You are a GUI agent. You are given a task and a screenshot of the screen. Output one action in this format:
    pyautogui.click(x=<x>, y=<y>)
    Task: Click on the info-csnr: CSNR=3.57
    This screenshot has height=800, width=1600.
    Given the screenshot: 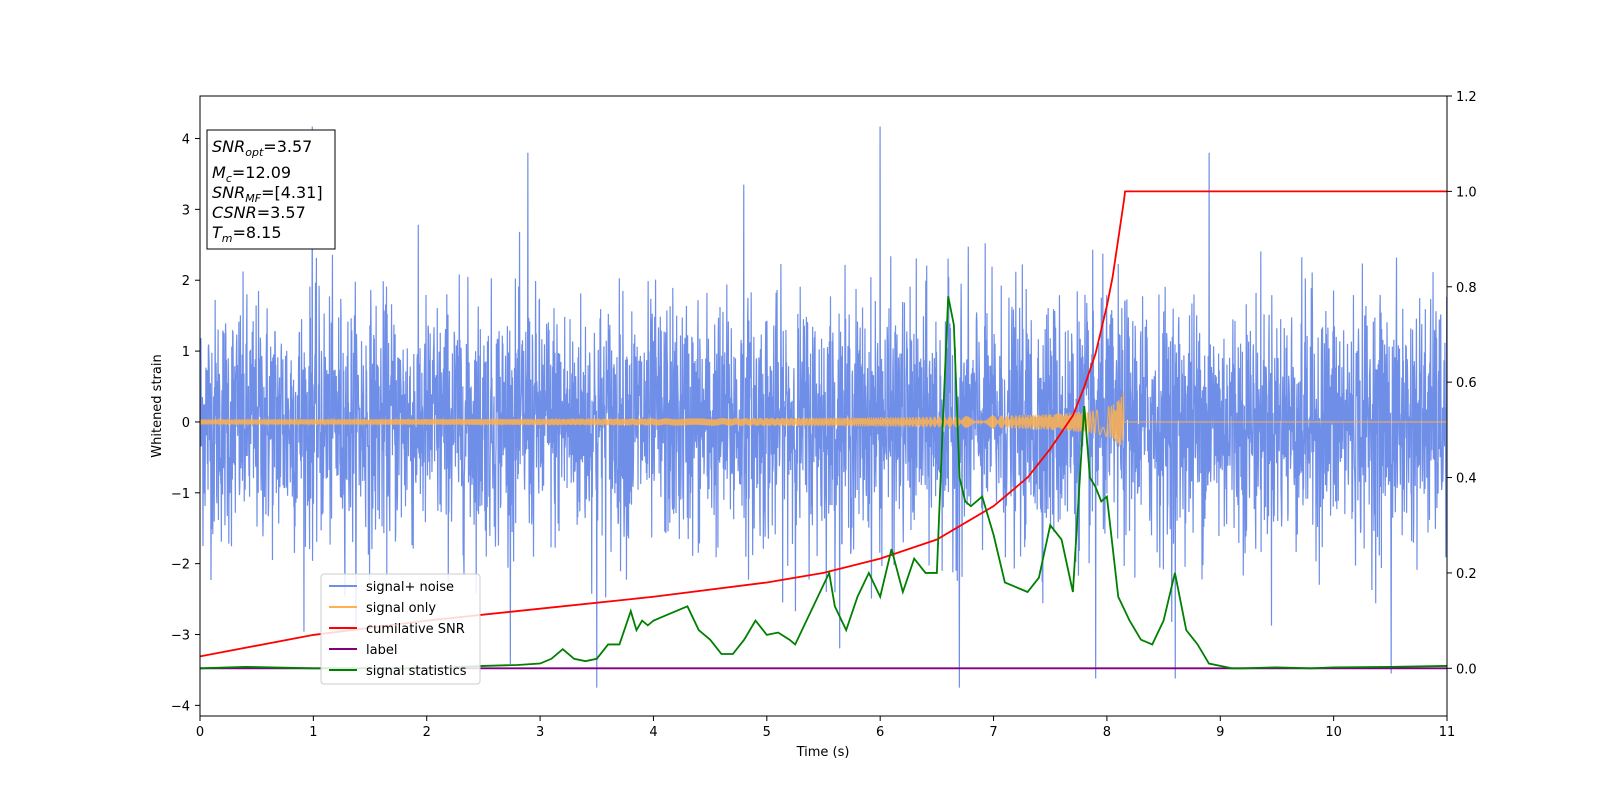 What is the action you would take?
    pyautogui.click(x=259, y=212)
    